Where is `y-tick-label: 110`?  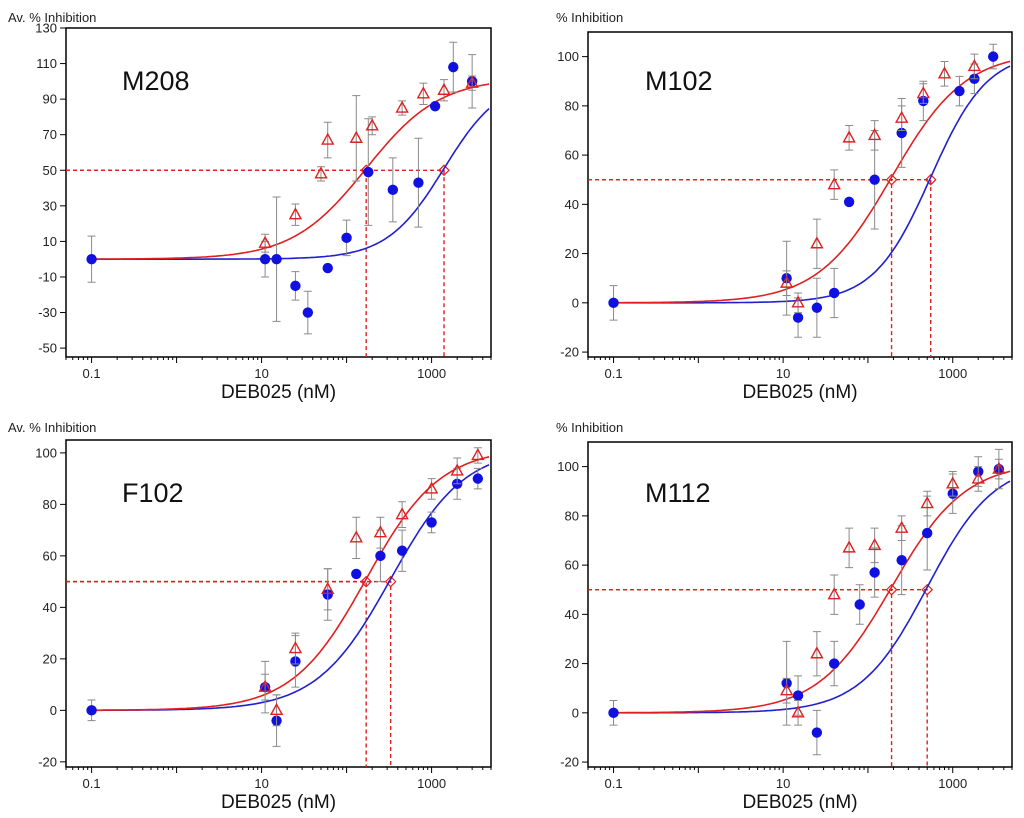
y-tick-label: 110 is located at coordinates (46, 63).